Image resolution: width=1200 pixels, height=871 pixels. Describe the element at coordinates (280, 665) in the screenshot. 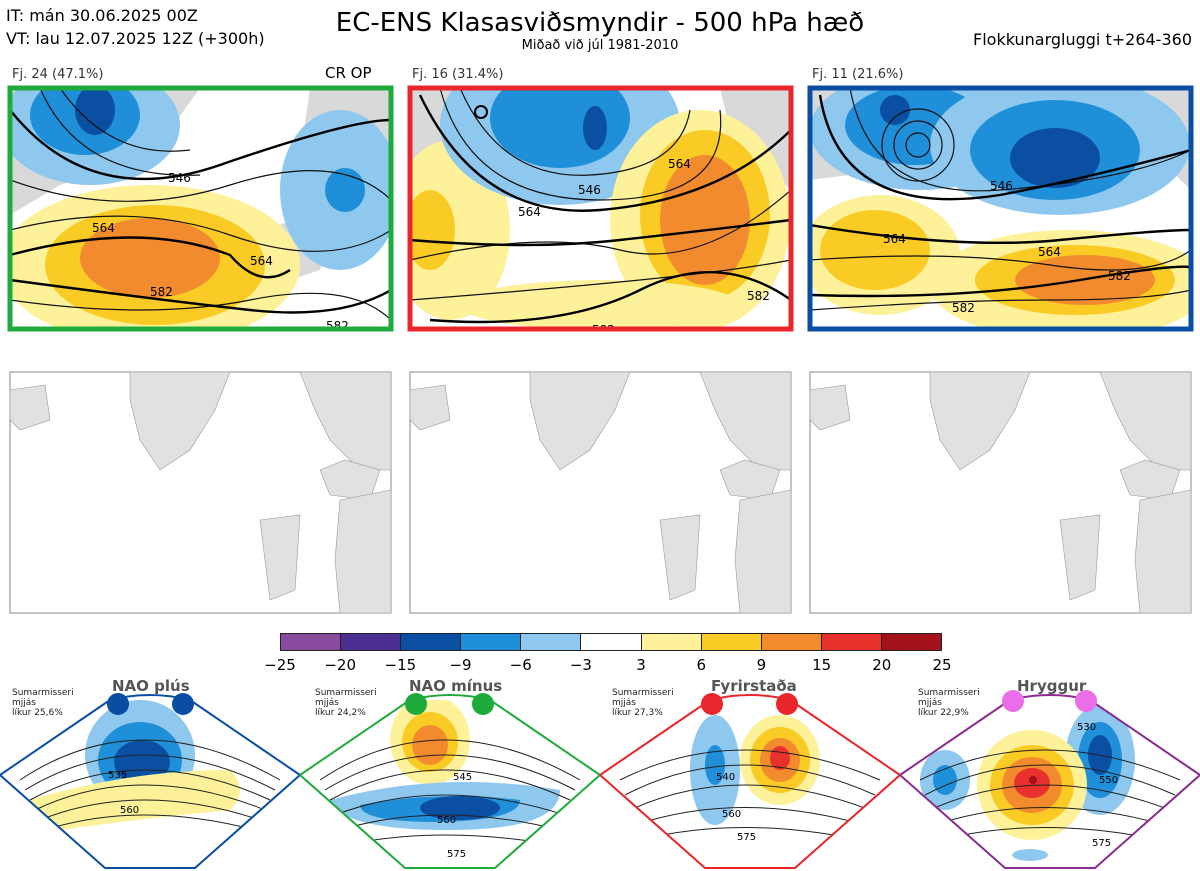

I see `colorbar-tick-label: −25` at that location.